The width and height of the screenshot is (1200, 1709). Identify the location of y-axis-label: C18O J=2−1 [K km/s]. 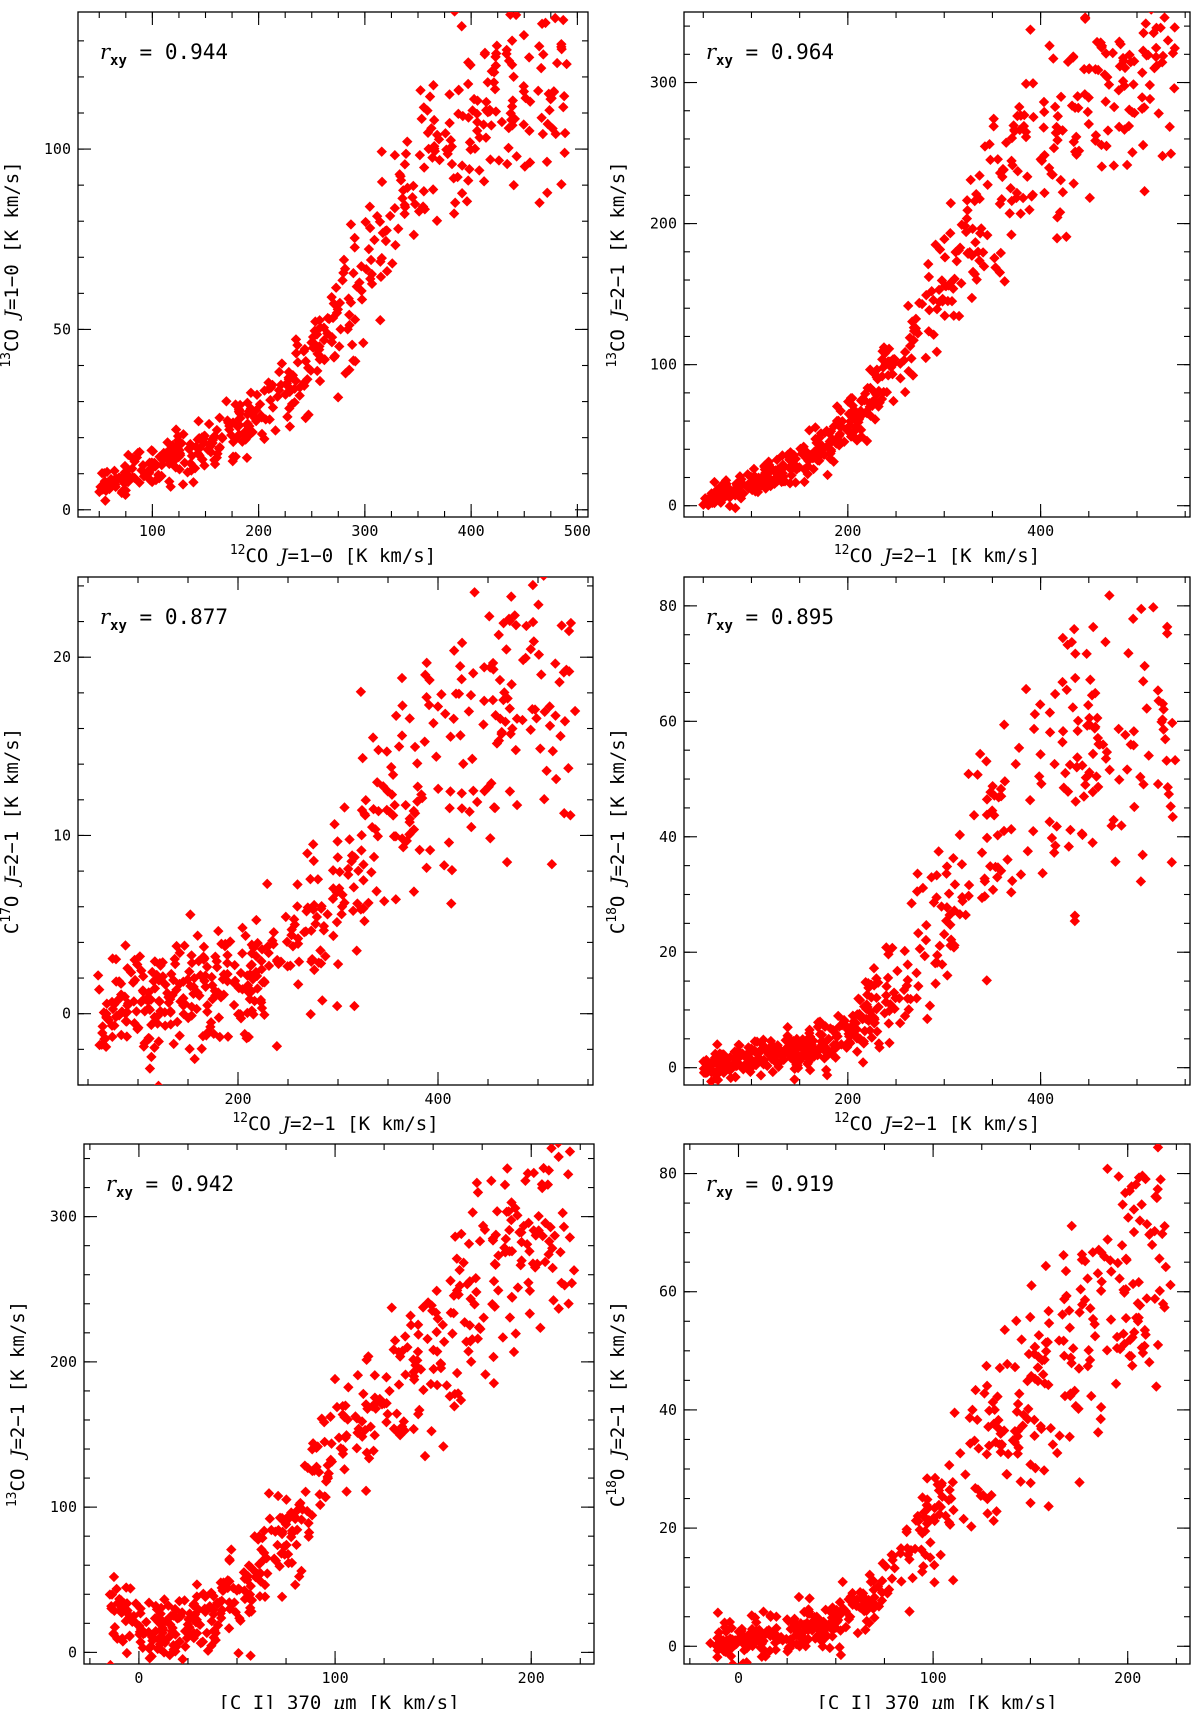
(617, 831).